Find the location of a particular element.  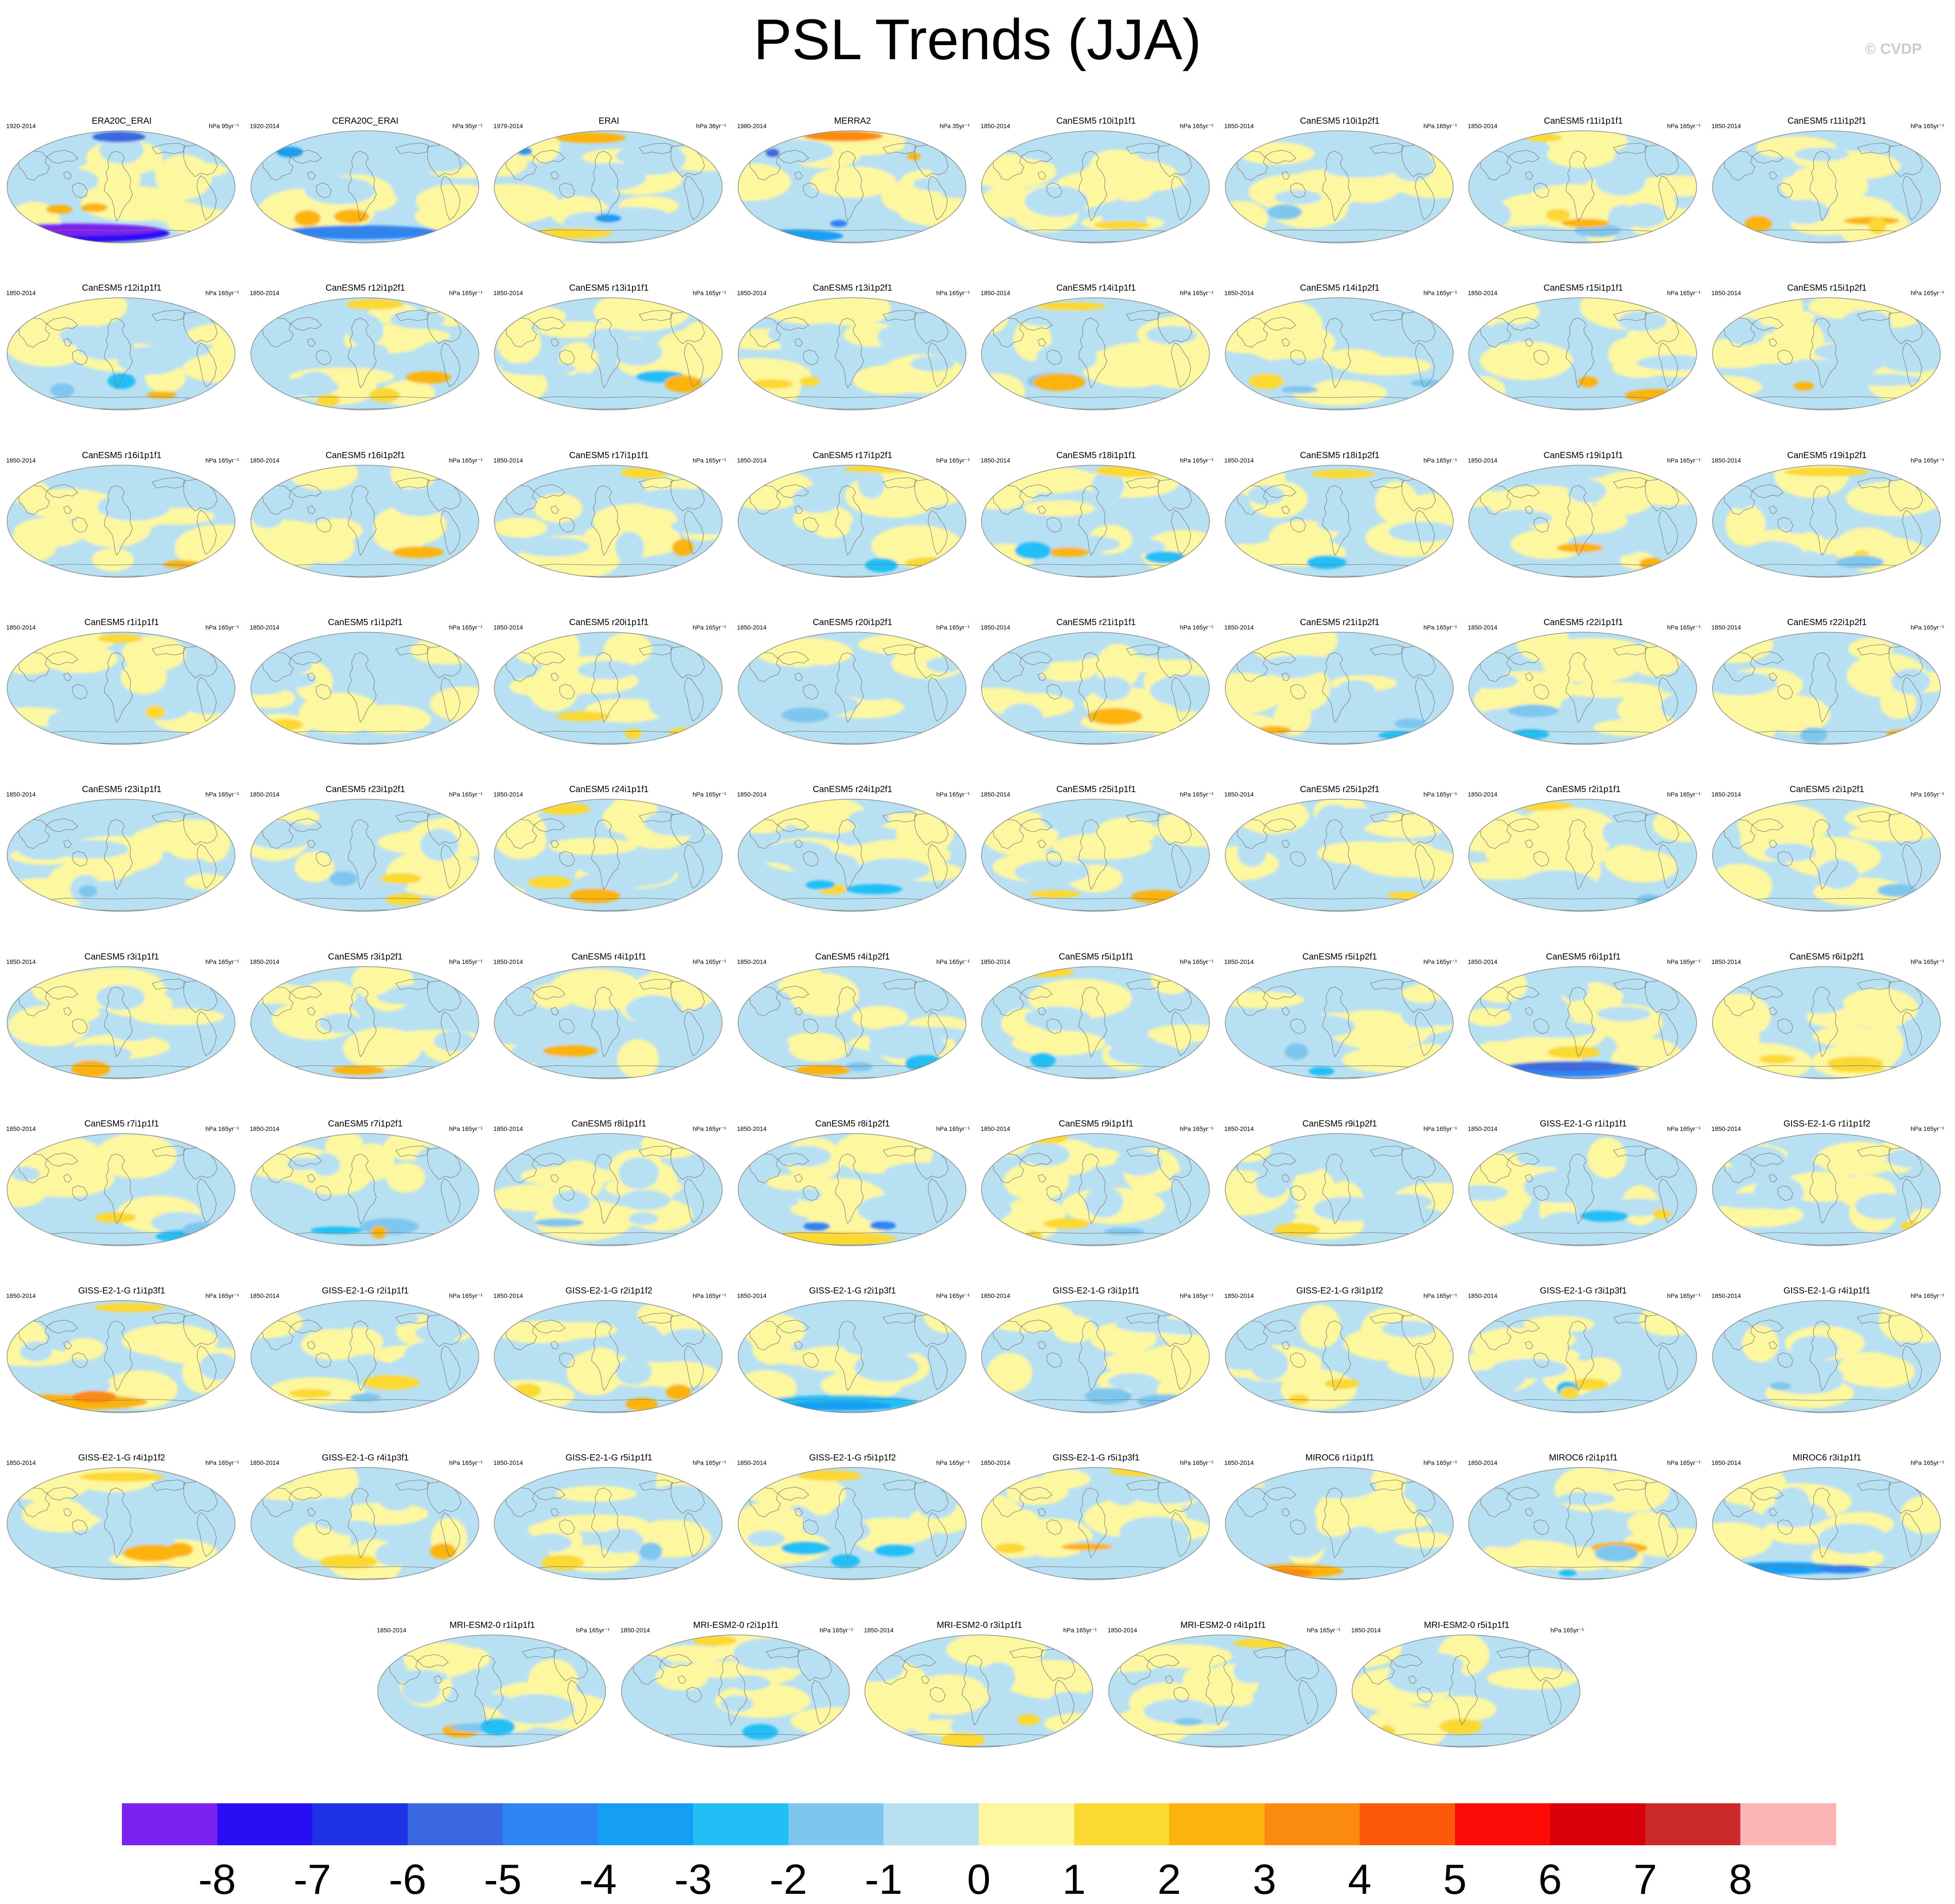

panel-title: CanESM5 r1i1p2f1 is located at coordinates (365, 622).